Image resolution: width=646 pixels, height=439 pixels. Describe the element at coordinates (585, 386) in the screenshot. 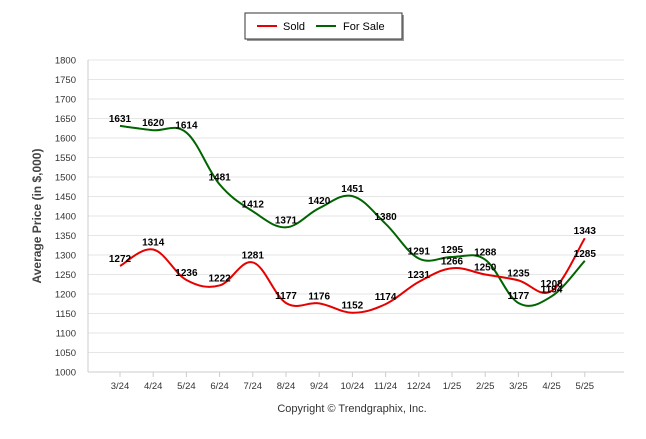

I see `x-tick-label: 5/25` at that location.